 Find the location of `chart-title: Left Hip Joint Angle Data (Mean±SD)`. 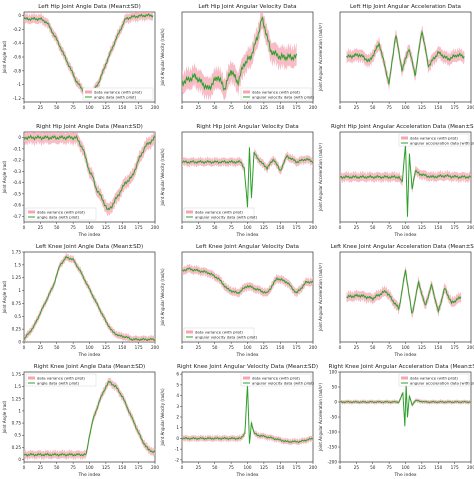

chart-title: Left Hip Joint Angle Data (Mean±SD) is located at coordinates (89, 7).